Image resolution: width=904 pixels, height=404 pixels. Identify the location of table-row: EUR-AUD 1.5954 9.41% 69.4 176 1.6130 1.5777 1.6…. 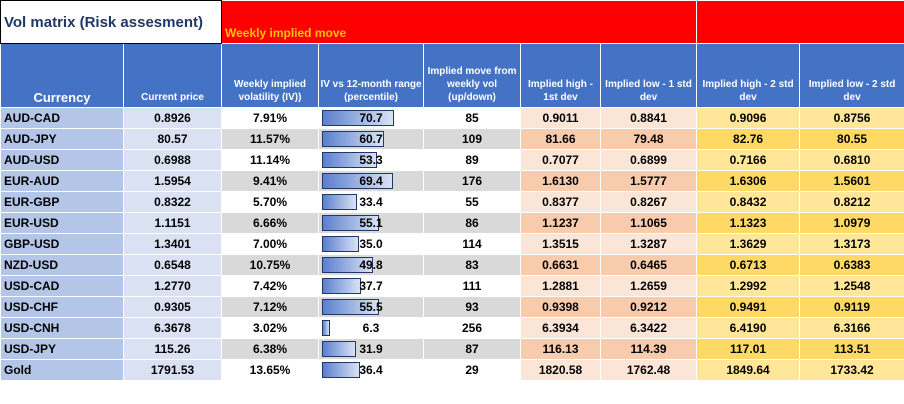
(452, 181).